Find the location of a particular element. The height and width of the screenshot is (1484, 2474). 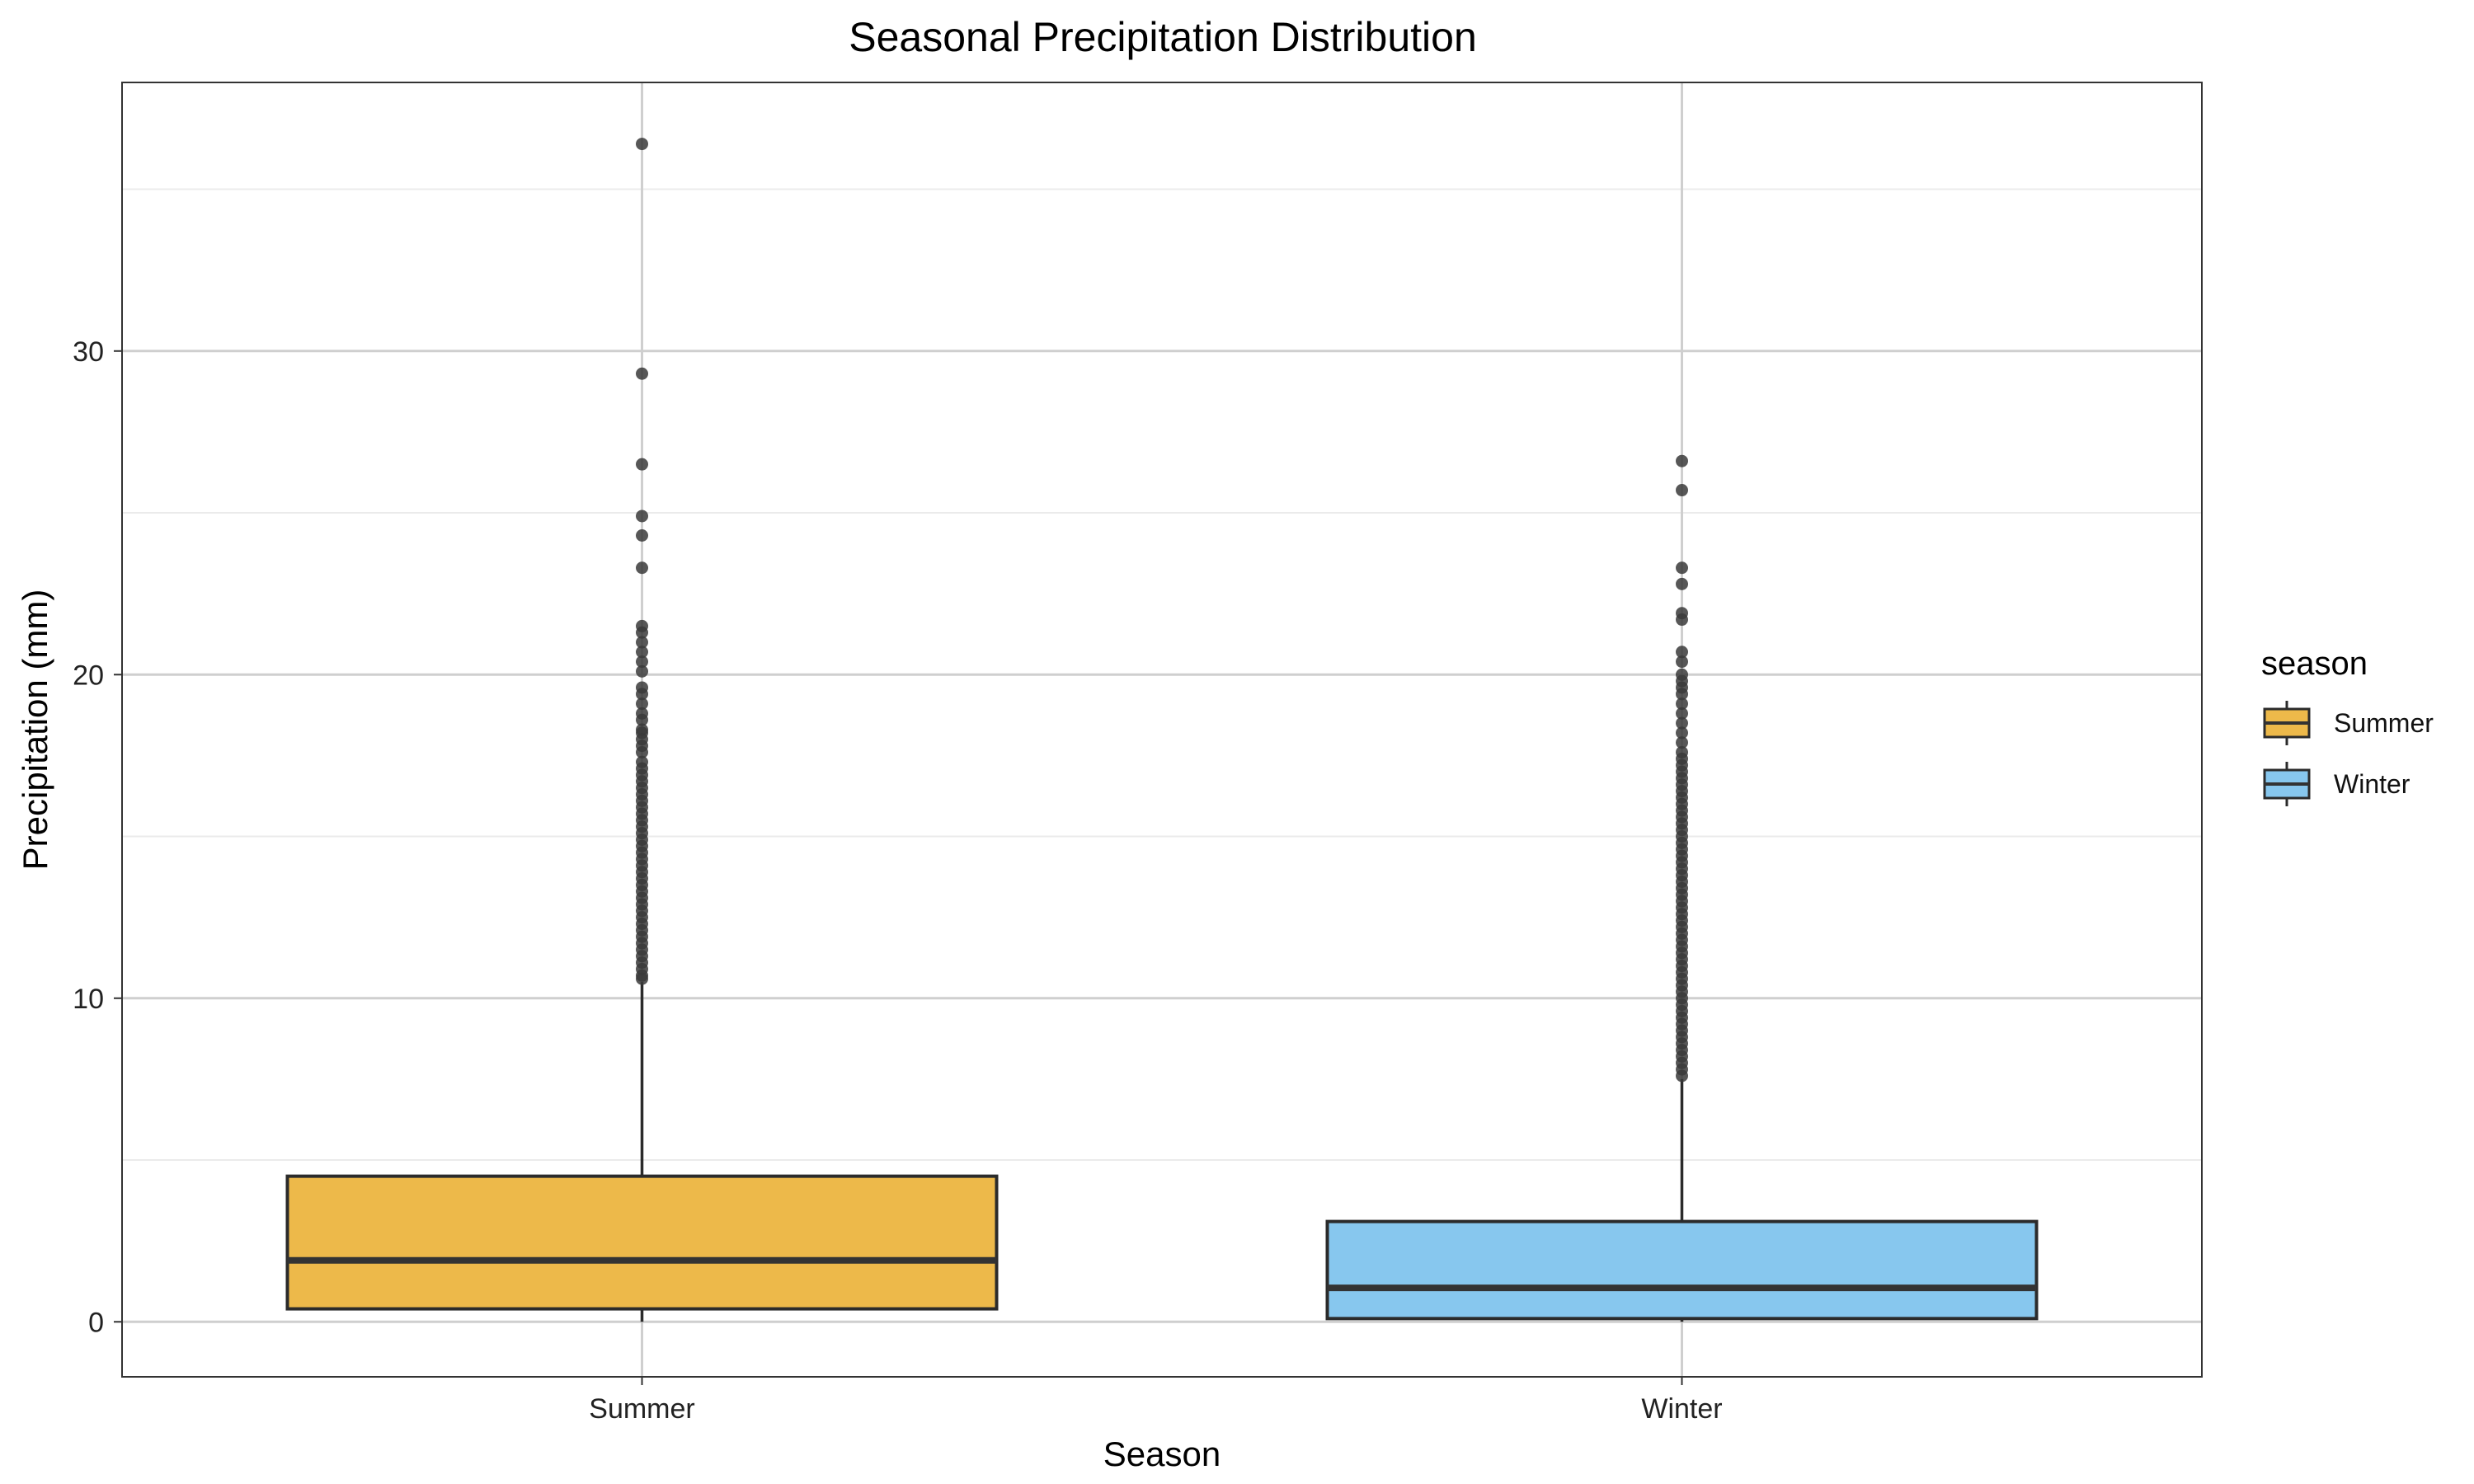

y-tick-label: 10 is located at coordinates (88, 999).